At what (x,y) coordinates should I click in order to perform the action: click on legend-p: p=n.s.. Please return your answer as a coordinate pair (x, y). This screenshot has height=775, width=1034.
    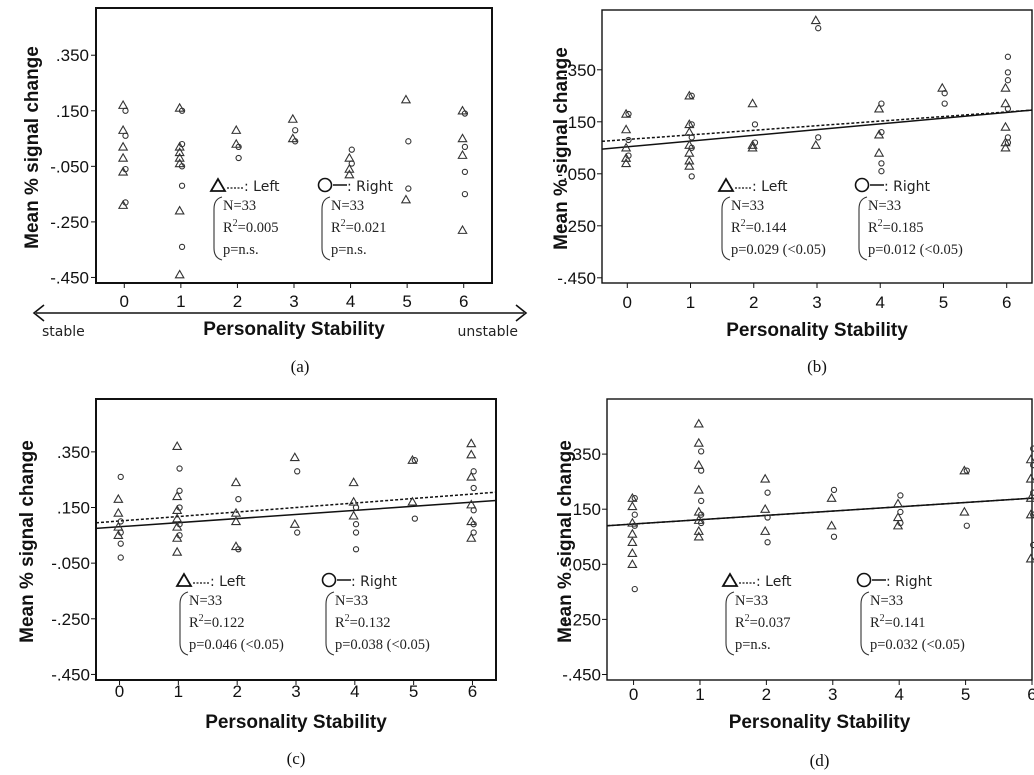
    Looking at the image, I should click on (753, 645).